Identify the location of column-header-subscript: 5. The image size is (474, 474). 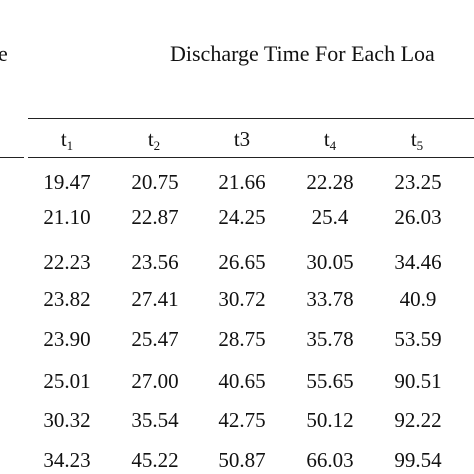
(420, 145).